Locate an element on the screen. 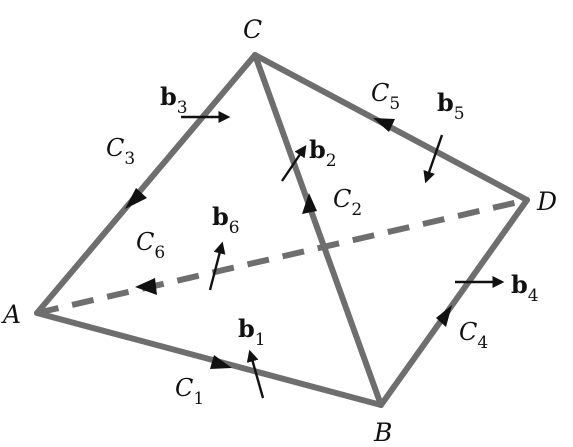  normal-label-b6: b6 is located at coordinates (226, 220).